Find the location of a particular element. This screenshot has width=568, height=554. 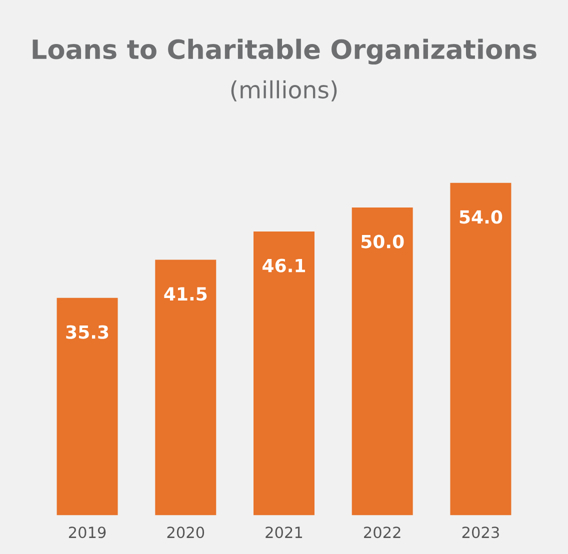

data-label: 46.1 is located at coordinates (284, 265).